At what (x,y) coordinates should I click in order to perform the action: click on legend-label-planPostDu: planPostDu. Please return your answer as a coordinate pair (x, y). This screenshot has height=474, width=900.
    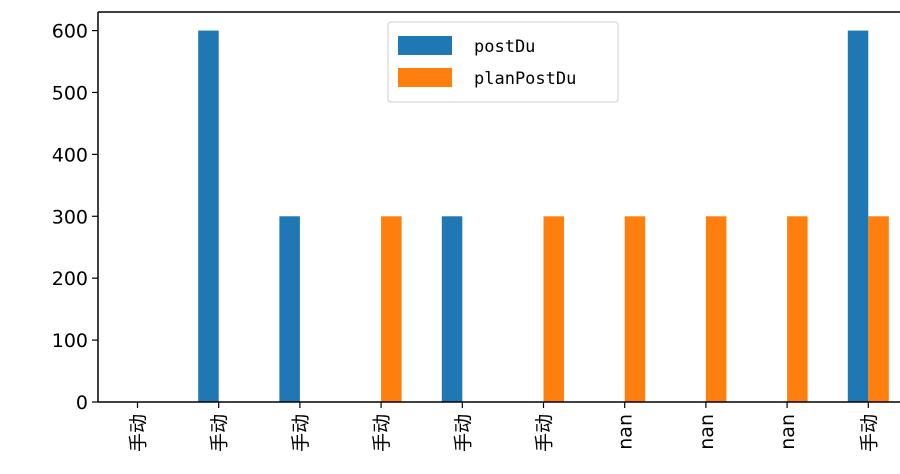
    Looking at the image, I should click on (525, 79).